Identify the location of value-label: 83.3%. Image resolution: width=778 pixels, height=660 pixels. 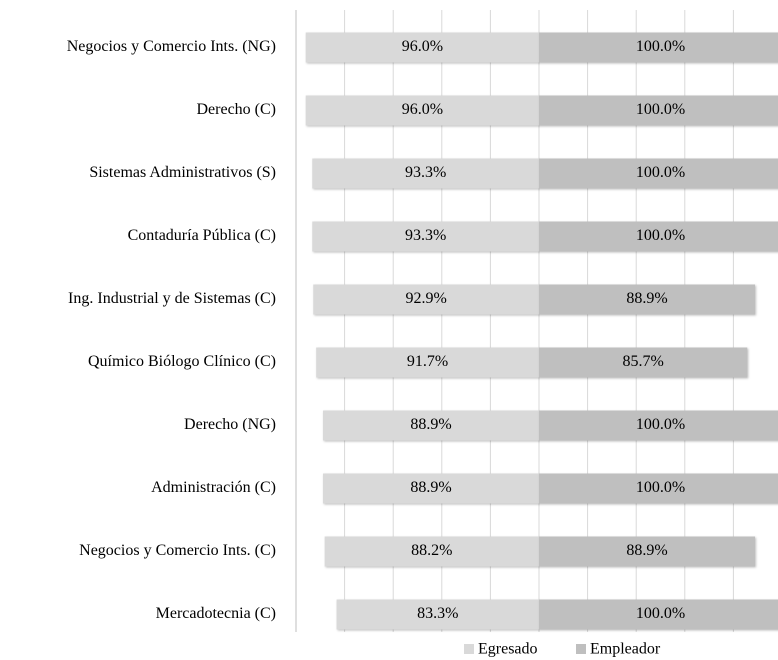
(437, 613).